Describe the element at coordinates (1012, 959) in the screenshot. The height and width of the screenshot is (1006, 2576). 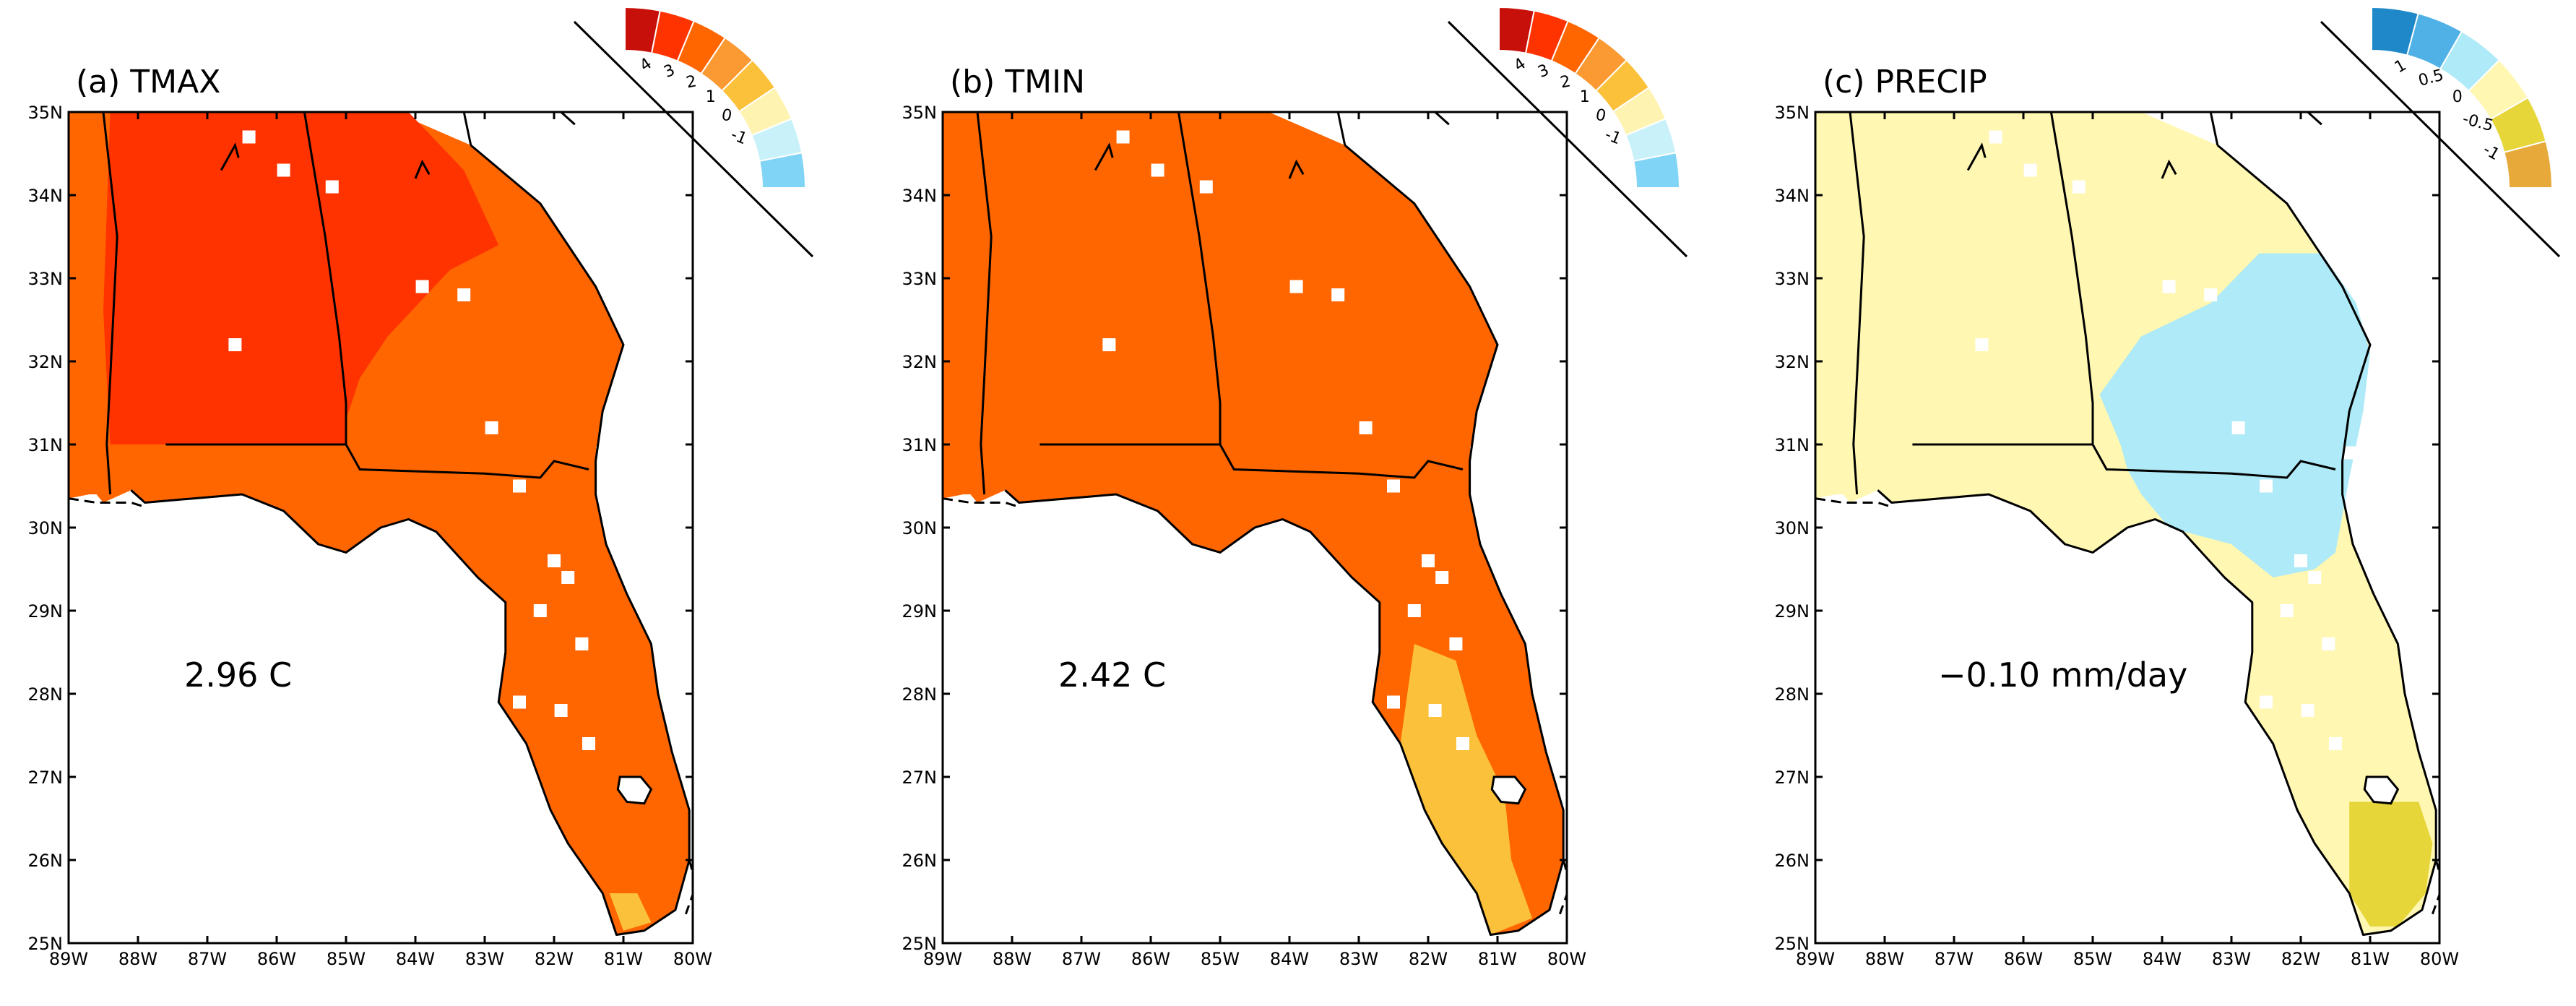
I see `lon-tick-label: 88W` at that location.